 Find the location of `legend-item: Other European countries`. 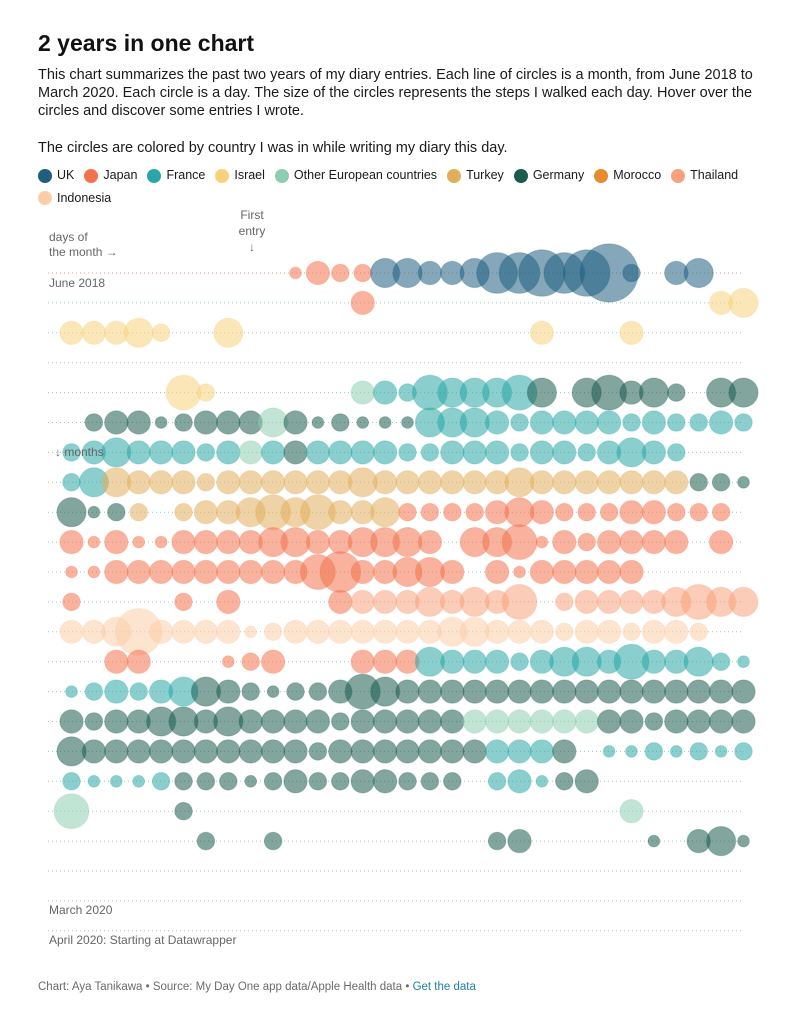

legend-item: Other European countries is located at coordinates (356, 175).